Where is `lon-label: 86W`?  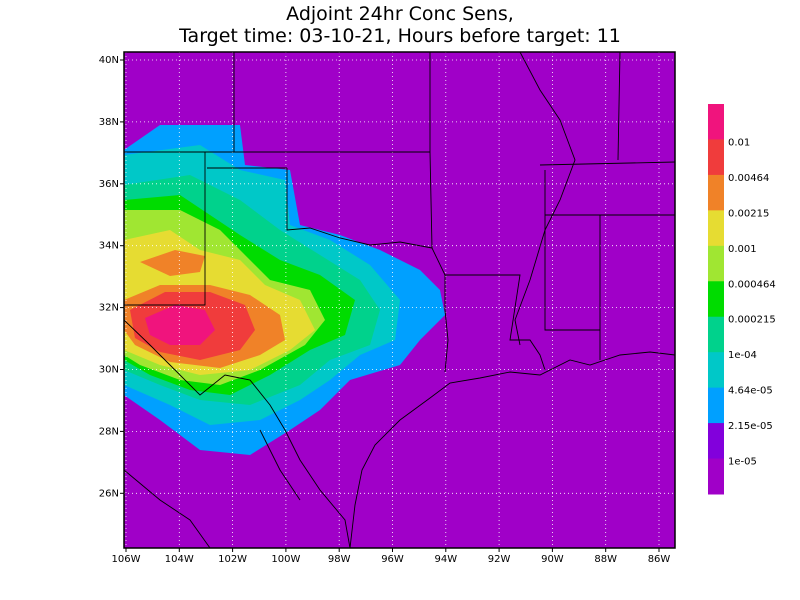
lon-label: 86W is located at coordinates (659, 559).